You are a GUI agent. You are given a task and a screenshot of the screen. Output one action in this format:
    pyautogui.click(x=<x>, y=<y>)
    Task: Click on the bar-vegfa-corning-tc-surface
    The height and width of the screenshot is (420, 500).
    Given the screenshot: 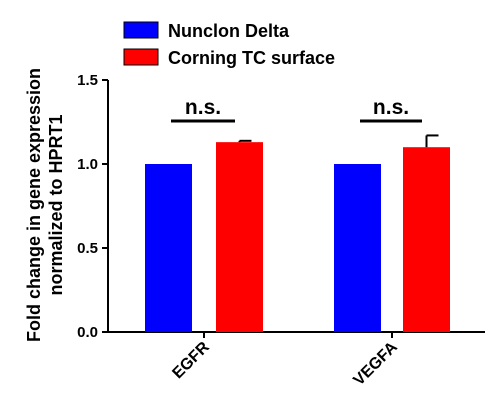 What is the action you would take?
    pyautogui.click(x=426, y=239)
    